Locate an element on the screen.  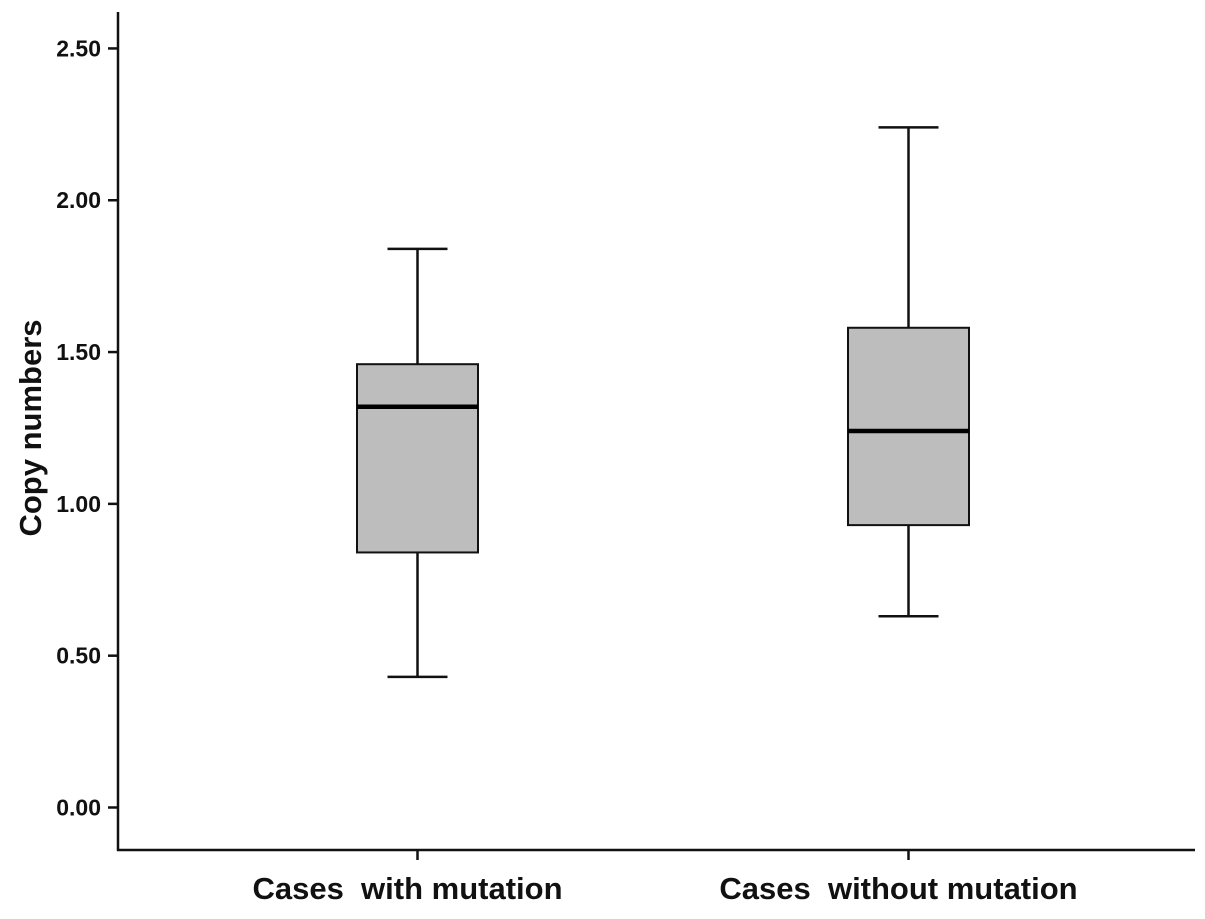
x-tick-label: Cases with mutation is located at coordinates (407, 888).